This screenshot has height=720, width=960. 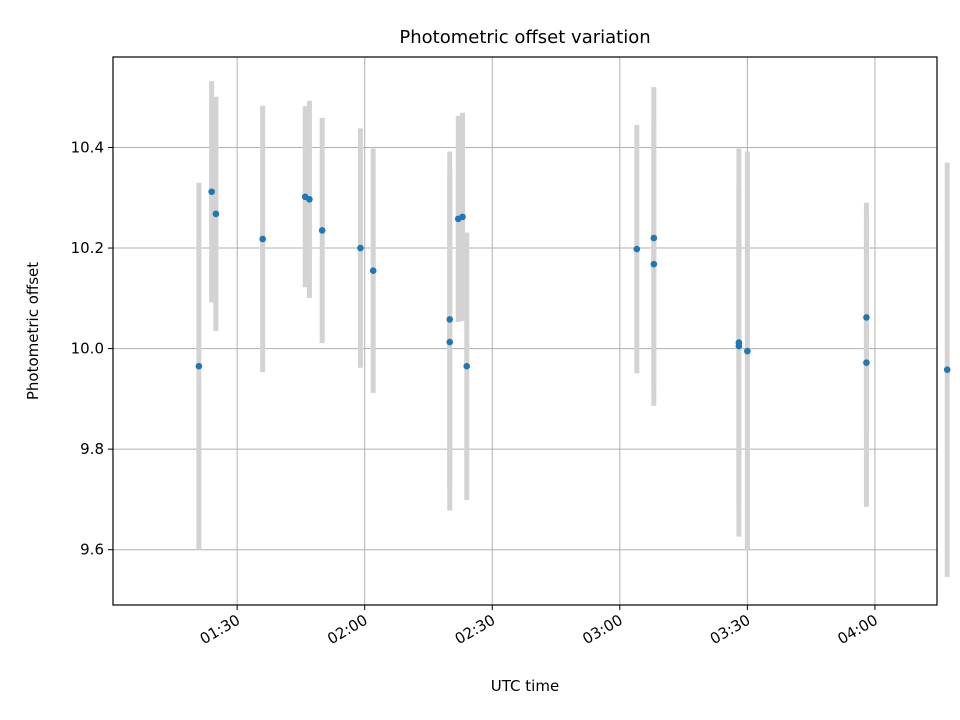 I want to click on x-axis-label: UTC time, so click(x=525, y=686).